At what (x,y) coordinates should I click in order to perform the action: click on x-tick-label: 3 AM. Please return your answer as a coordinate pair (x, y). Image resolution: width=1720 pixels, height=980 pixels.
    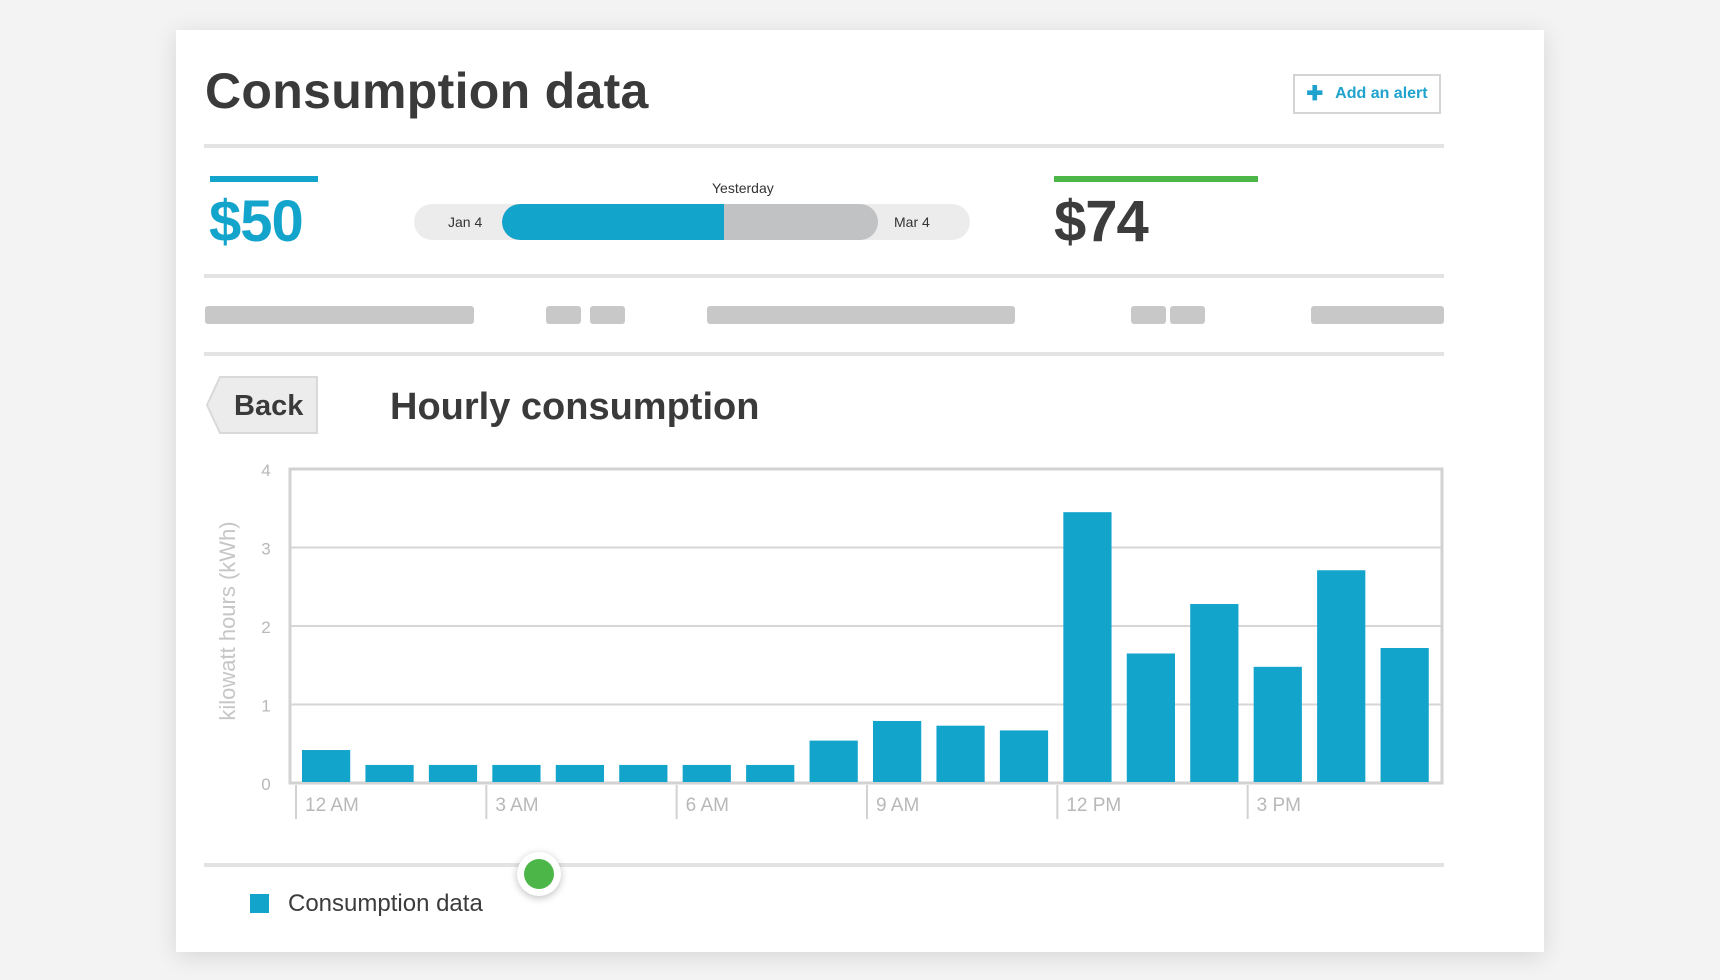
    Looking at the image, I should click on (516, 805).